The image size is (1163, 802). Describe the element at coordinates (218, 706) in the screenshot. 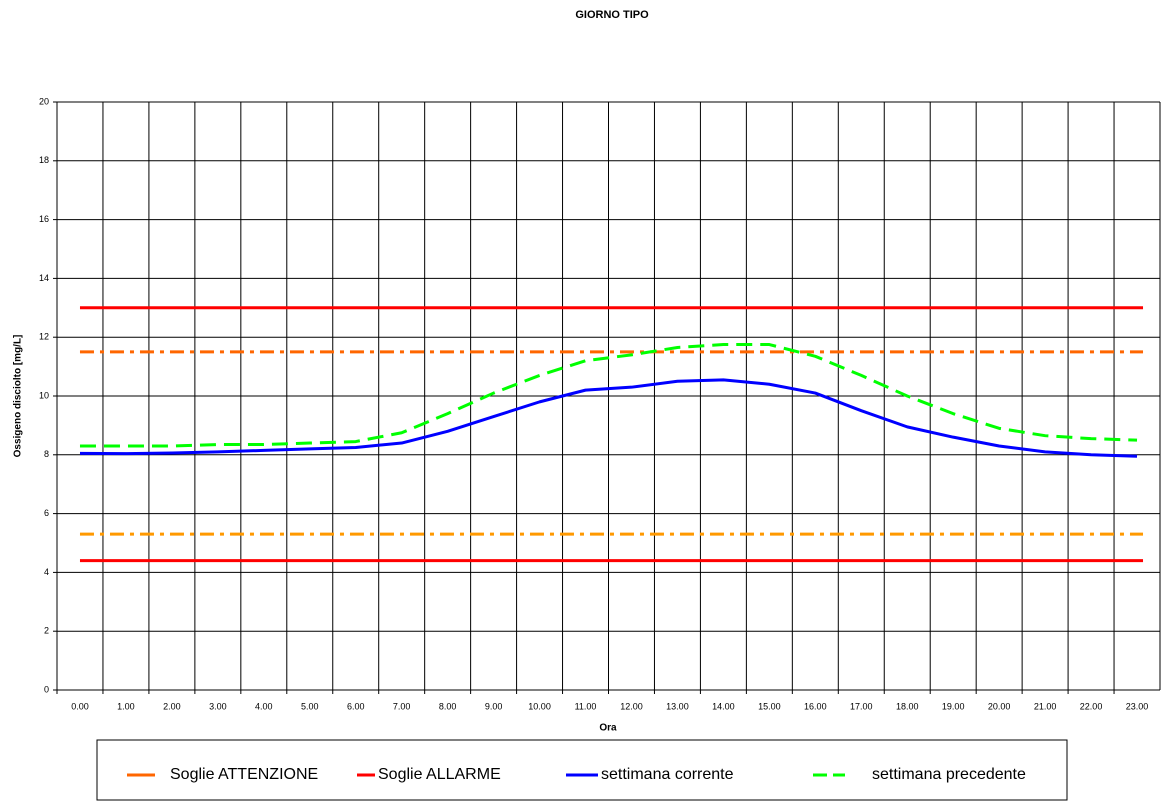

I see `x-tick-label: 3.00` at that location.